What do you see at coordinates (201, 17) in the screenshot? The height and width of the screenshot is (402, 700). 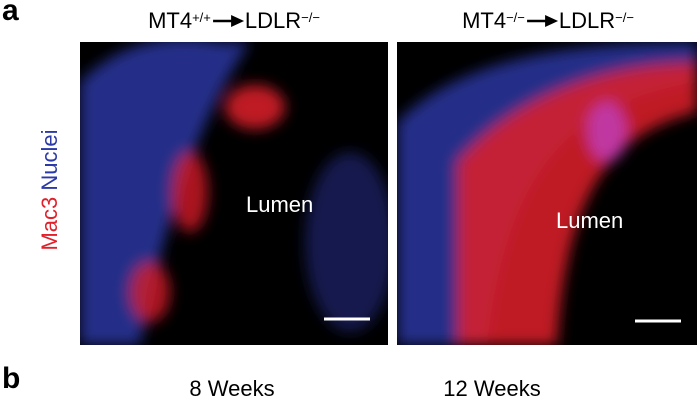 I see `donor-genotype: +/+` at bounding box center [201, 17].